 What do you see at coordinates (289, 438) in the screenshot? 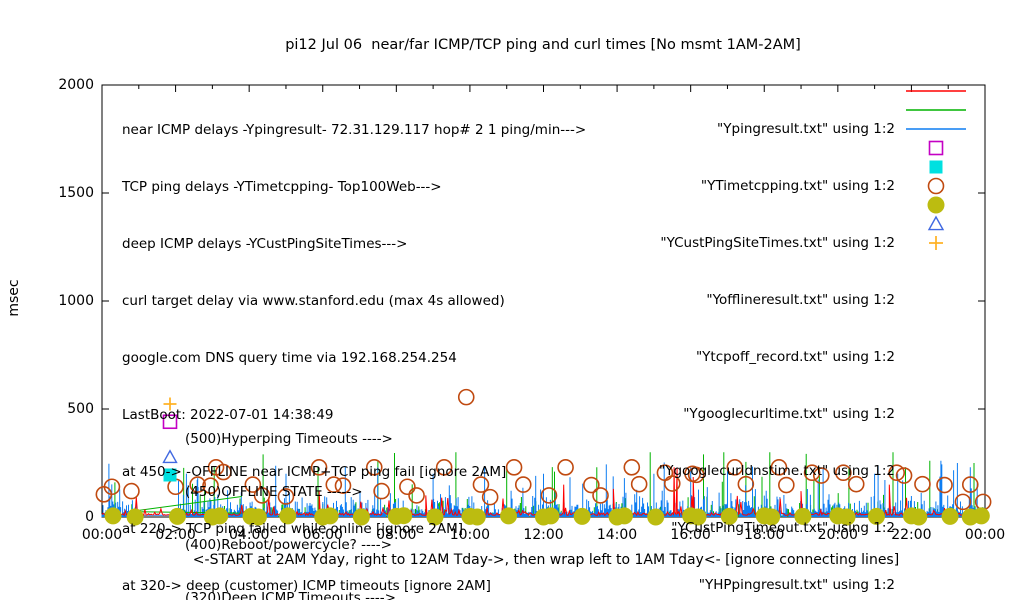
I see `annotation-hyperping-timeouts: (500)Hyperping Timeouts ---->` at bounding box center [289, 438].